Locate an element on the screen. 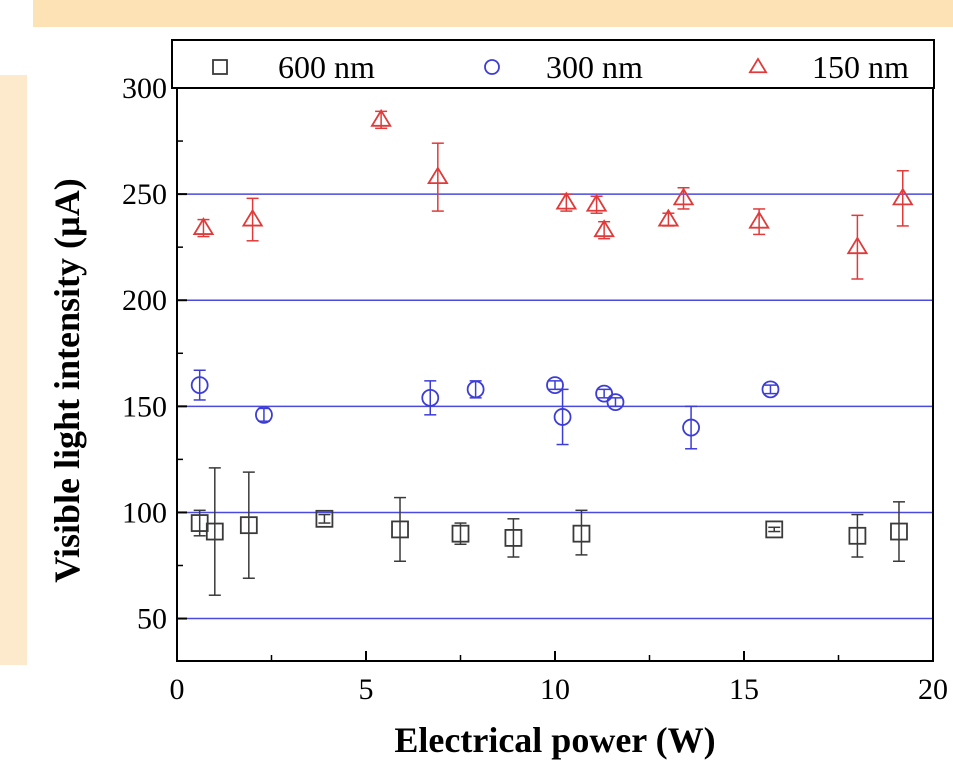 This screenshot has width=953, height=760. y-tick-label: 50 is located at coordinates (152, 619).